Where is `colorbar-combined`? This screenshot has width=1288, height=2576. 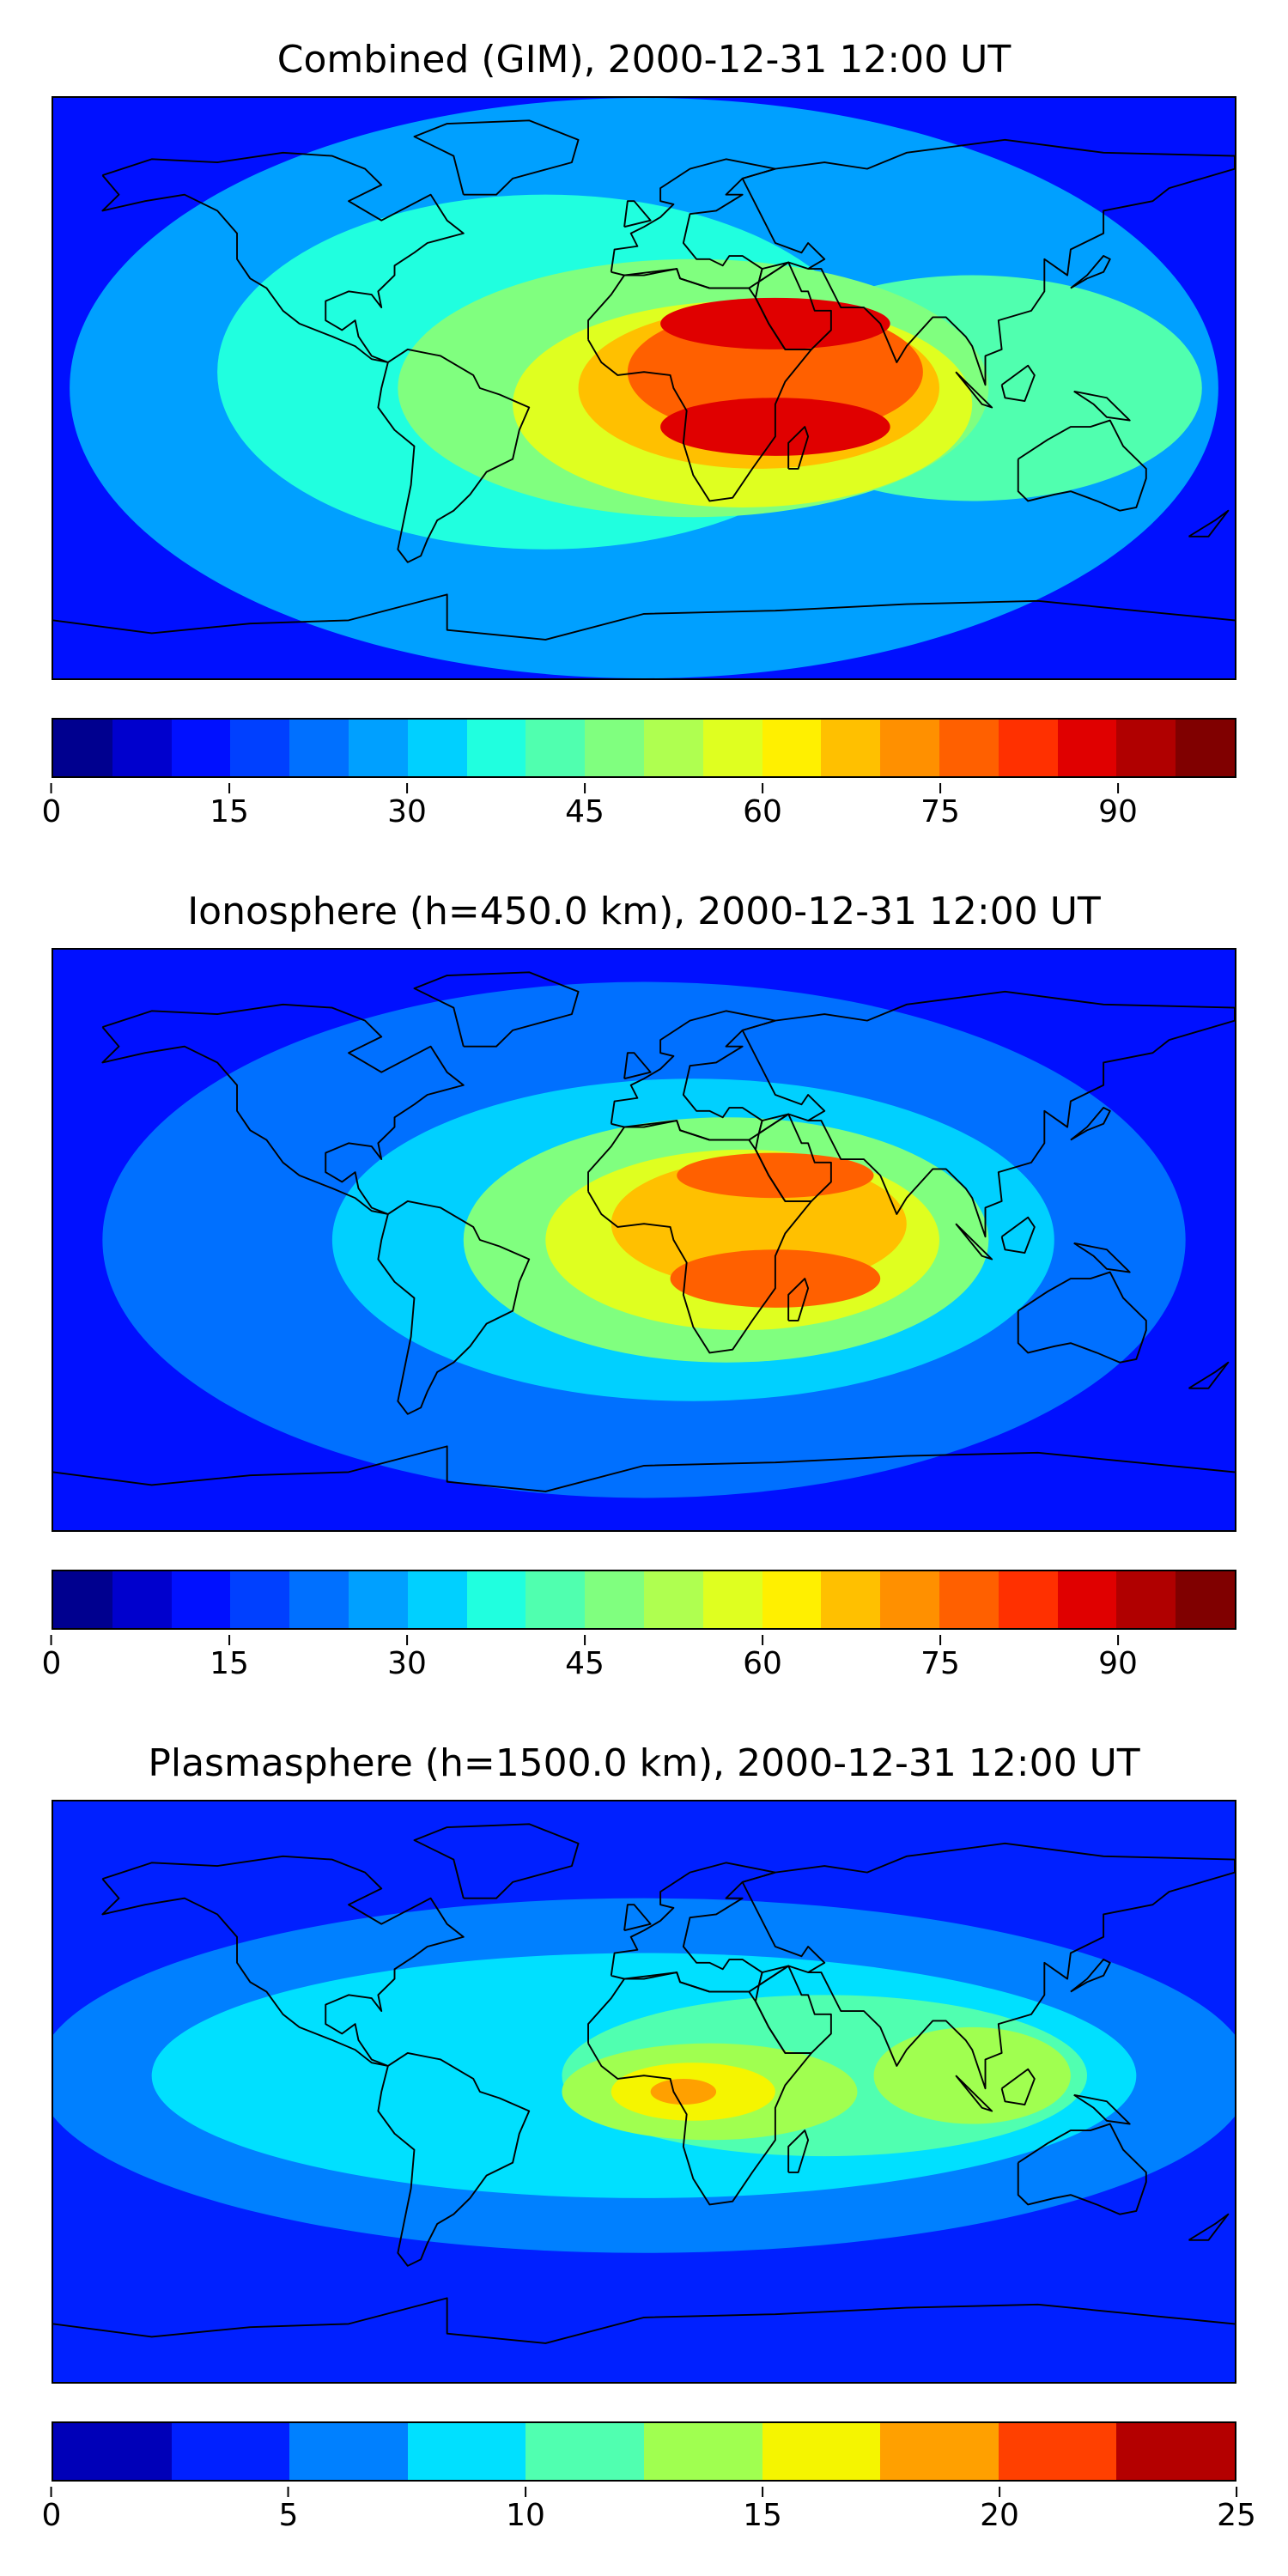
colorbar-combined is located at coordinates (644, 748).